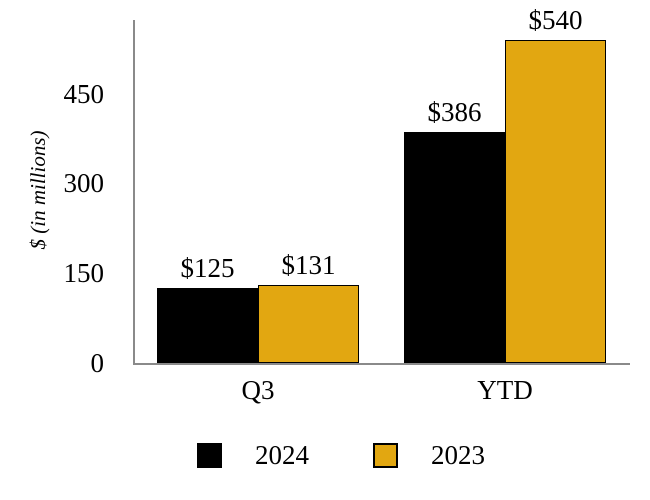  Describe the element at coordinates (97, 362) in the screenshot. I see `y-tick-0: 0` at that location.